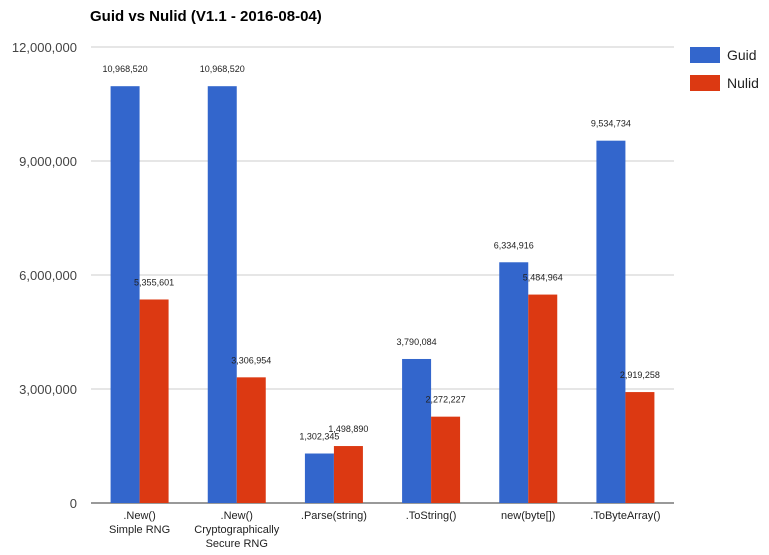 This screenshot has height=555, width=769. I want to click on data-label: 1,302,345, so click(319, 437).